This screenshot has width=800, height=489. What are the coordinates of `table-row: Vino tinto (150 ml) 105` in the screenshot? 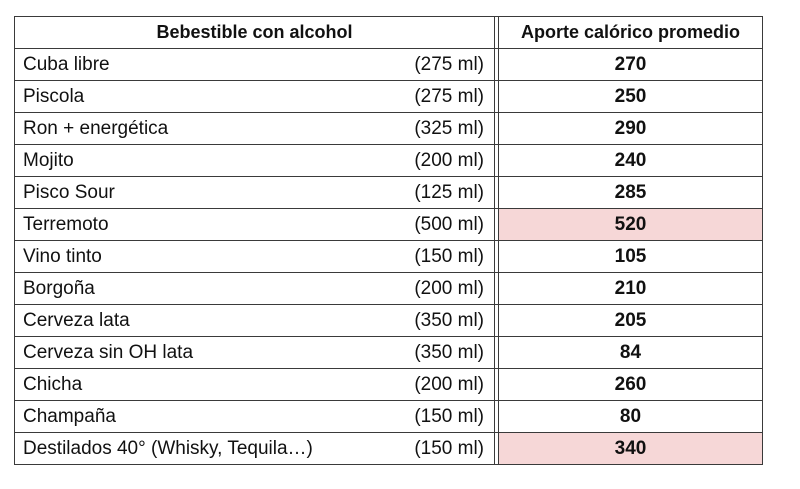 It's located at (388, 256).